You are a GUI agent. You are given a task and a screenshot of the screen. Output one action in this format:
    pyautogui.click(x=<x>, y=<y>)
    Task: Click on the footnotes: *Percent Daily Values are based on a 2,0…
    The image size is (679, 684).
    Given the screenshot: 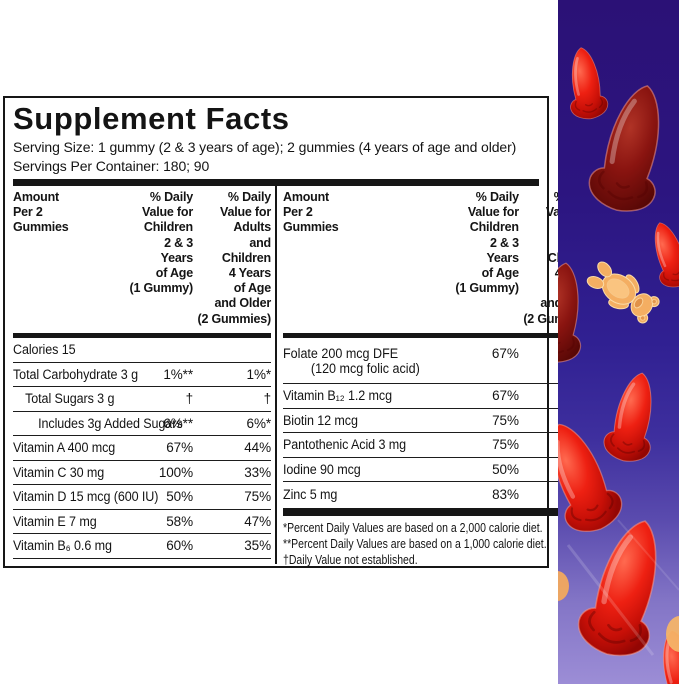 What is the action you would take?
    pyautogui.click(x=440, y=544)
    